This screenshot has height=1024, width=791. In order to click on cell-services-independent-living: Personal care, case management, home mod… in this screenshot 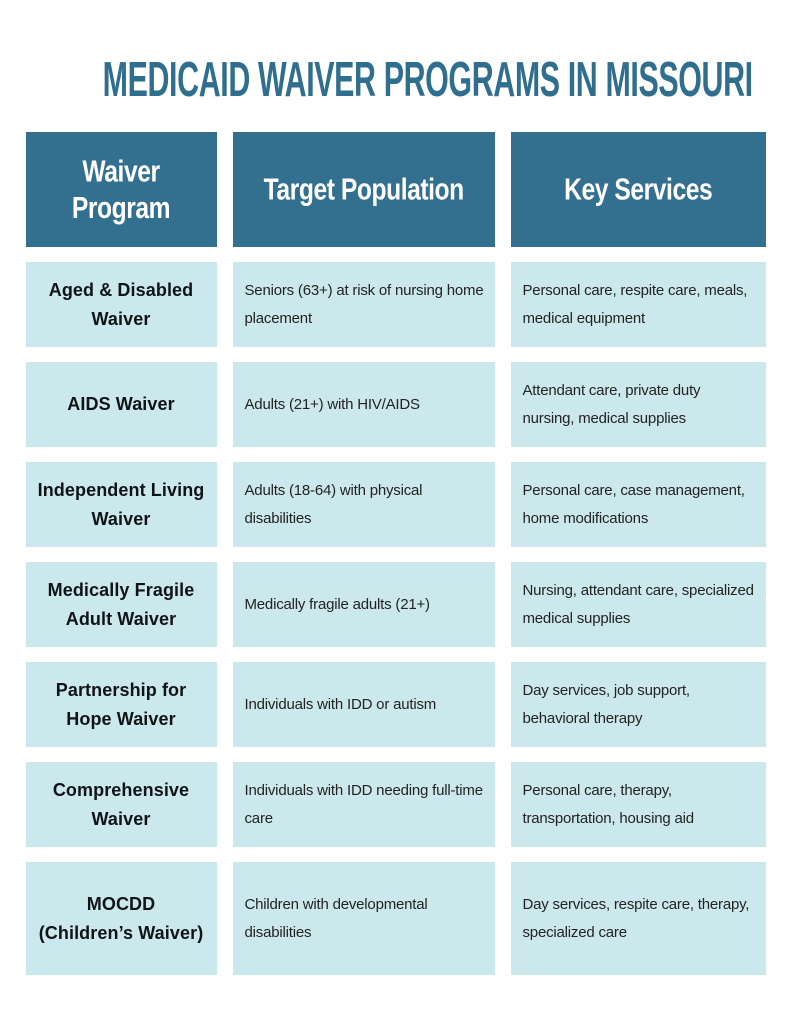, I will do `click(638, 504)`.